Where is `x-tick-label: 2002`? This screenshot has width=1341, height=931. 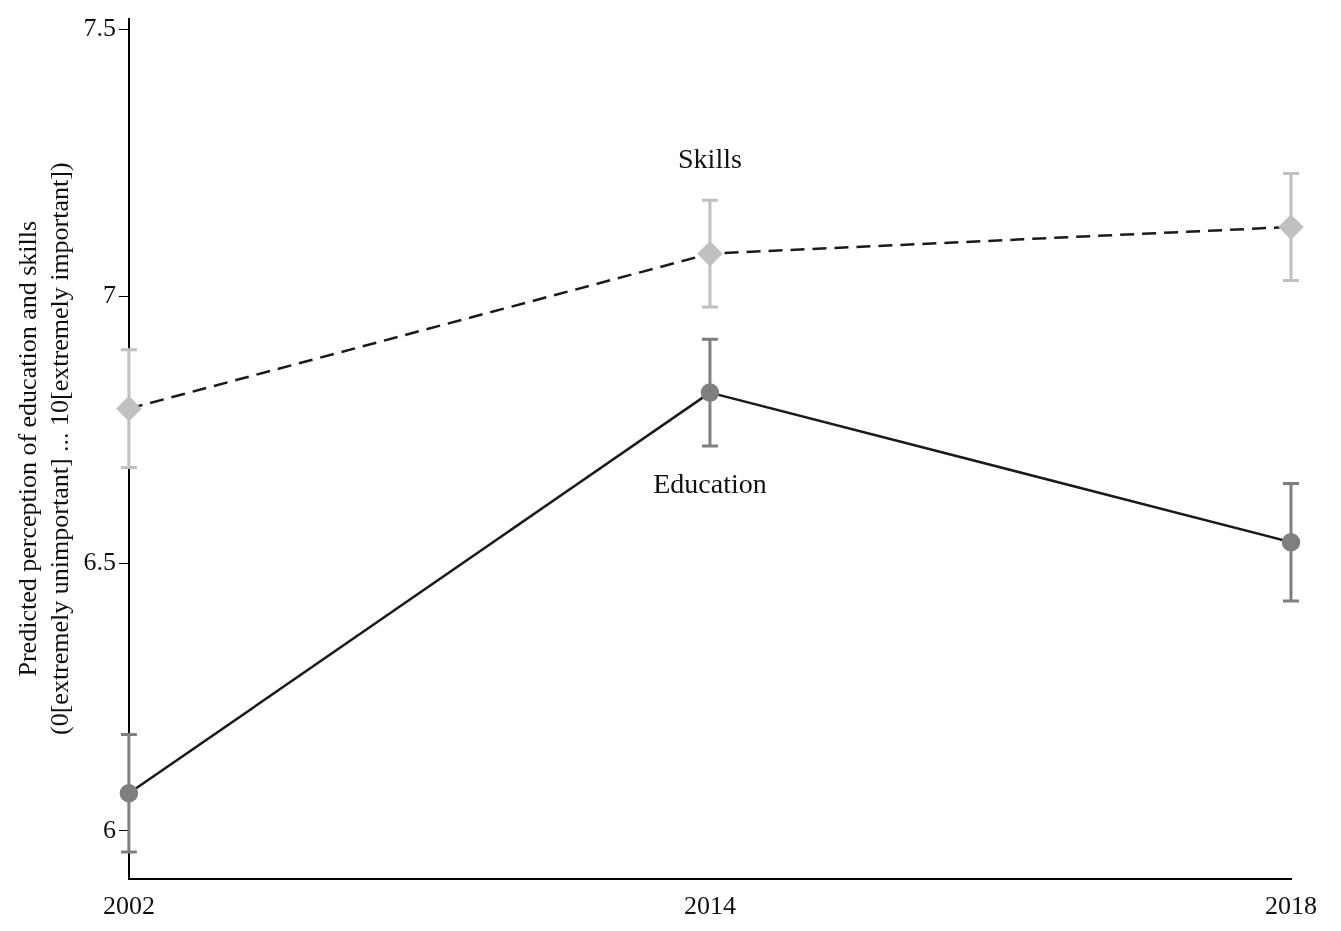 x-tick-label: 2002 is located at coordinates (128, 906).